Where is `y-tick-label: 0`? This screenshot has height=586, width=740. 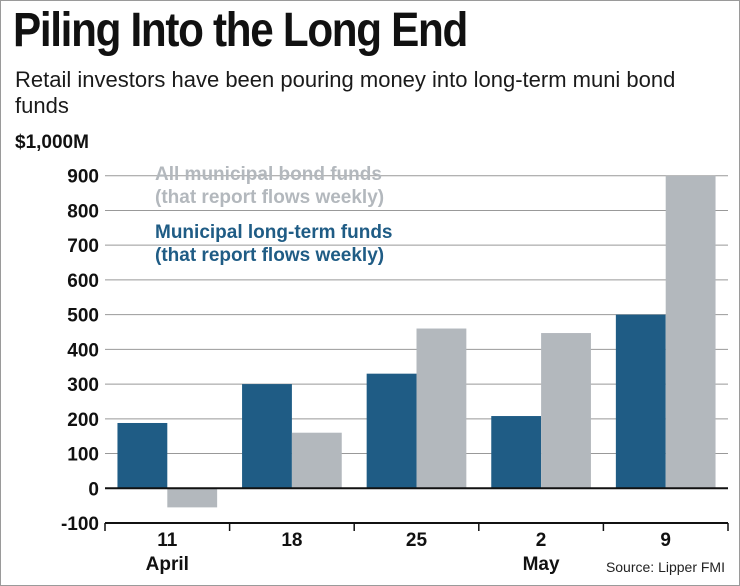
y-tick-label: 0 is located at coordinates (93, 489).